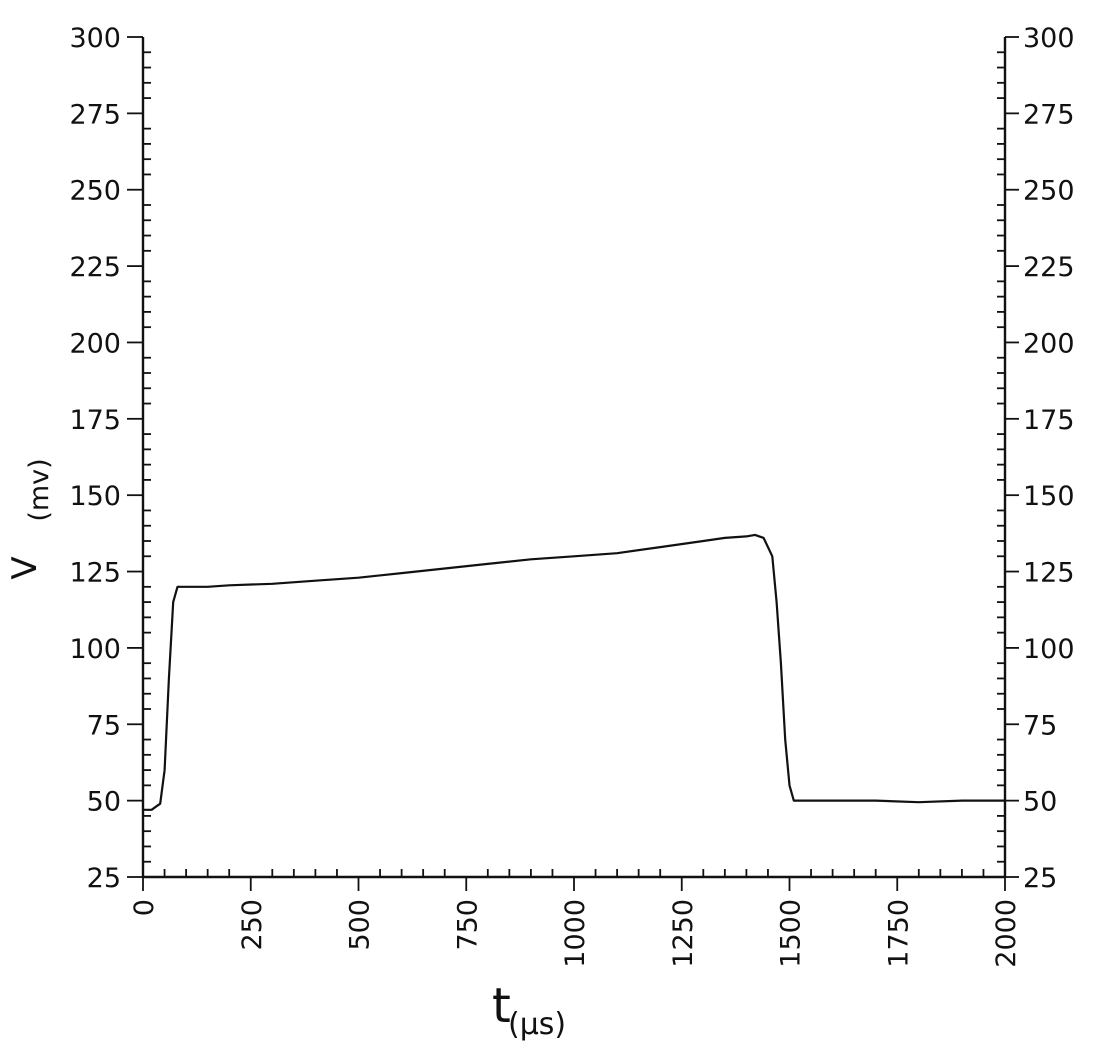 The width and height of the screenshot is (1094, 1049). Describe the element at coordinates (39, 489) in the screenshot. I see `y-axis-unit: (mv)` at that location.